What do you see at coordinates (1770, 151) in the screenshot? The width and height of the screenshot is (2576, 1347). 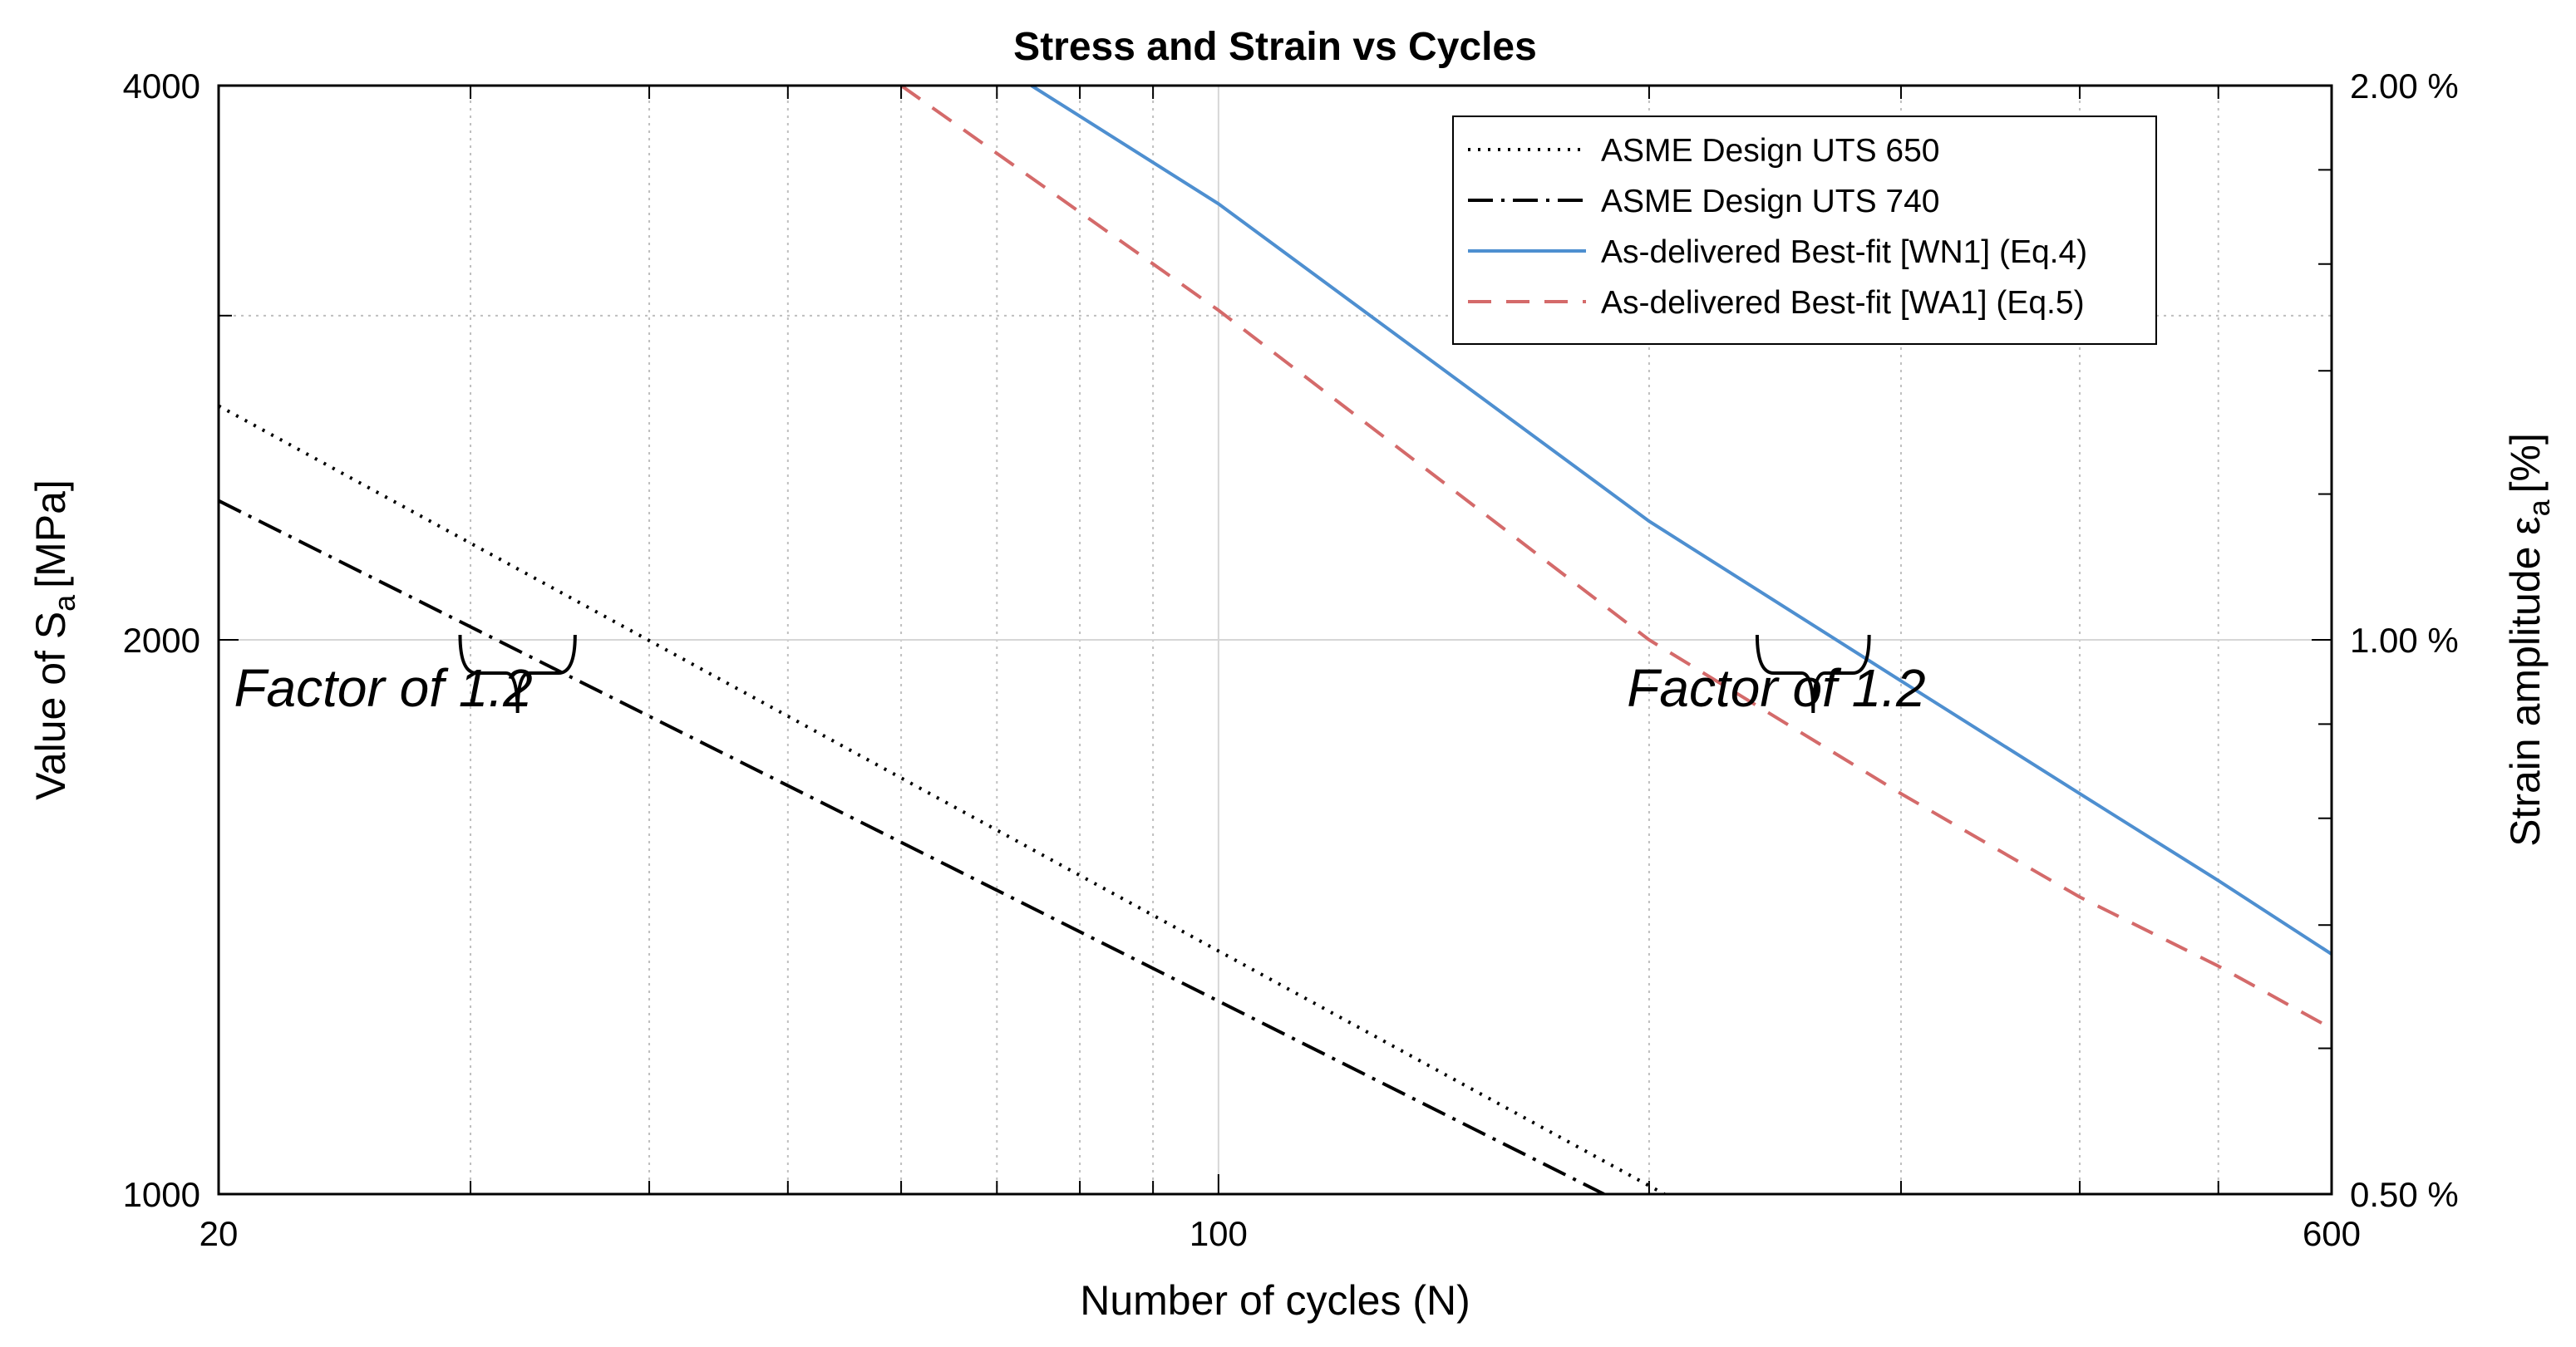 I see `legend-label: ASME Design UTS 650` at bounding box center [1770, 151].